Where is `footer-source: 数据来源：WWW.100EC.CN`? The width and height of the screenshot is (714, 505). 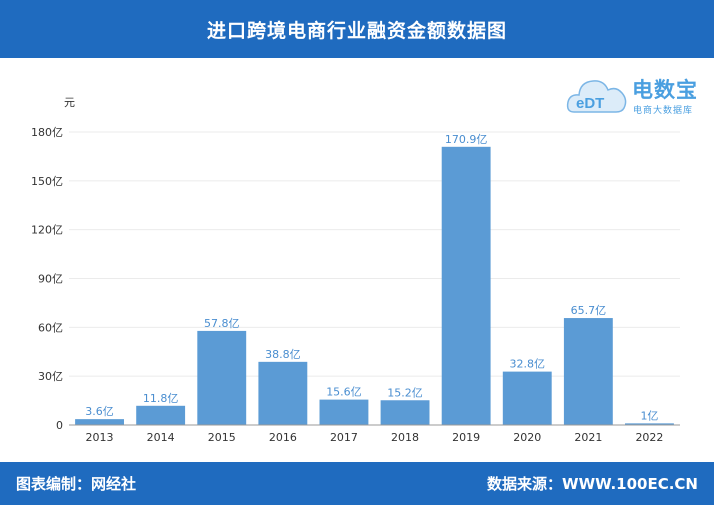
footer-source: 数据来源：WWW.100EC.CN is located at coordinates (592, 484).